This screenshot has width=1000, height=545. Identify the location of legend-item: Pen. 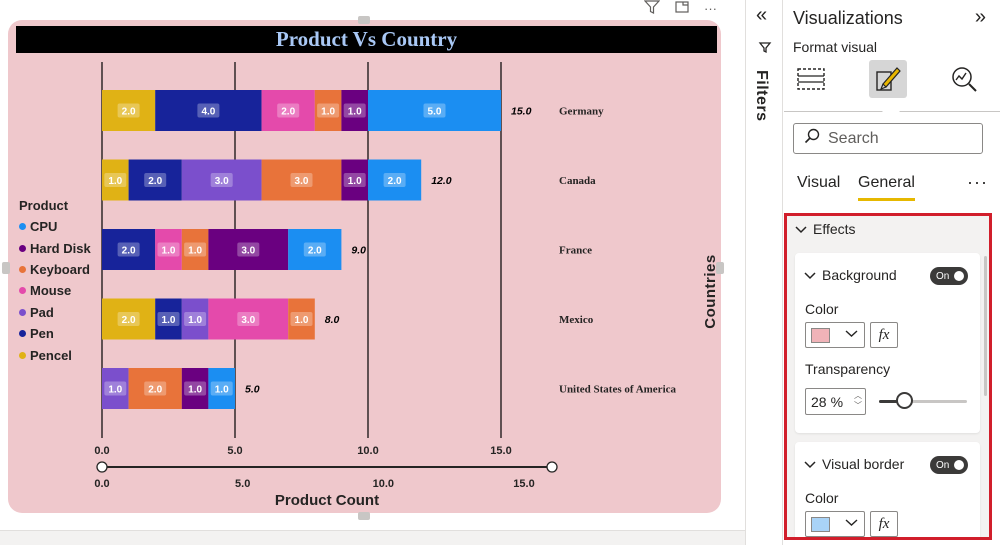
(55, 333).